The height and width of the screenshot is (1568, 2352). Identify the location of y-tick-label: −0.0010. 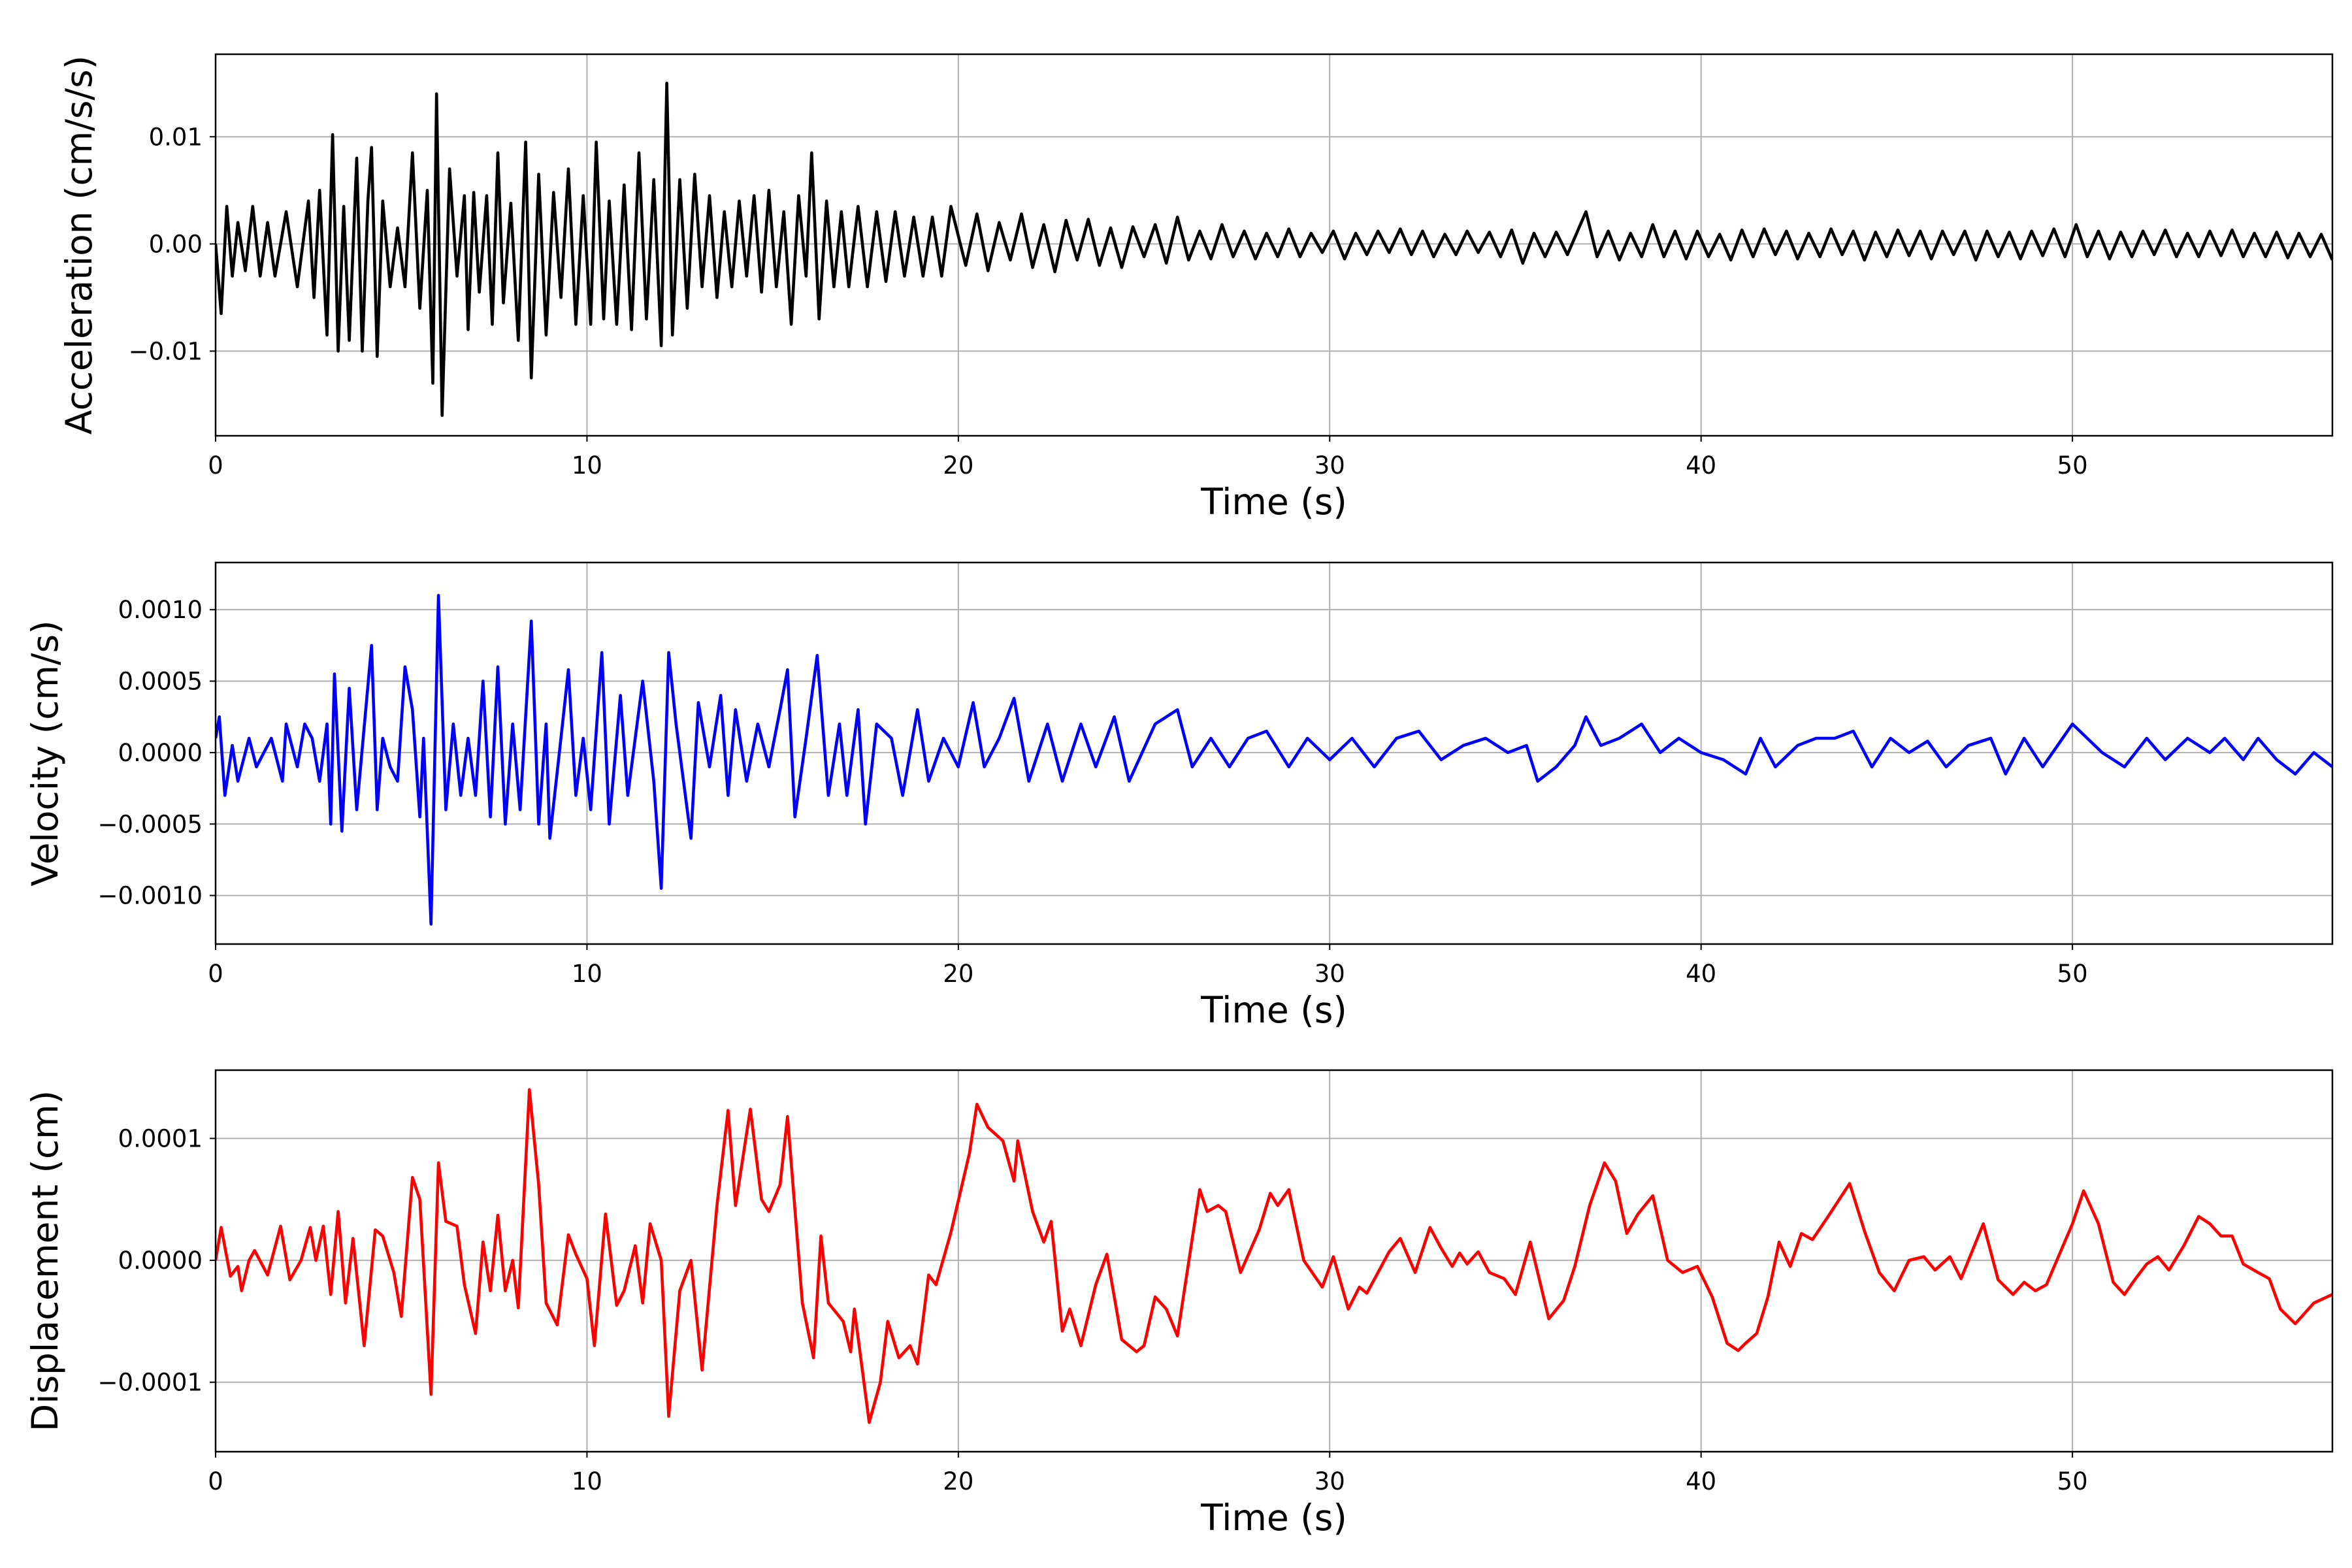
(150, 896).